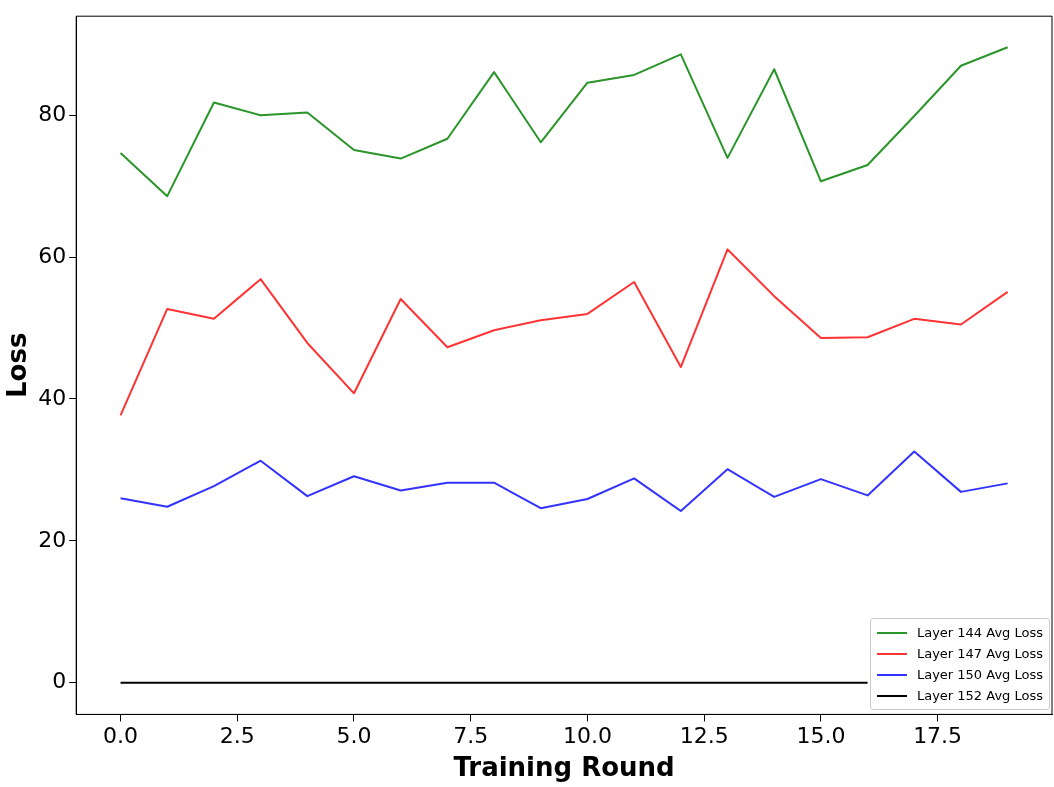  I want to click on legend-label: Layer 147 Avg Loss, so click(979, 654).